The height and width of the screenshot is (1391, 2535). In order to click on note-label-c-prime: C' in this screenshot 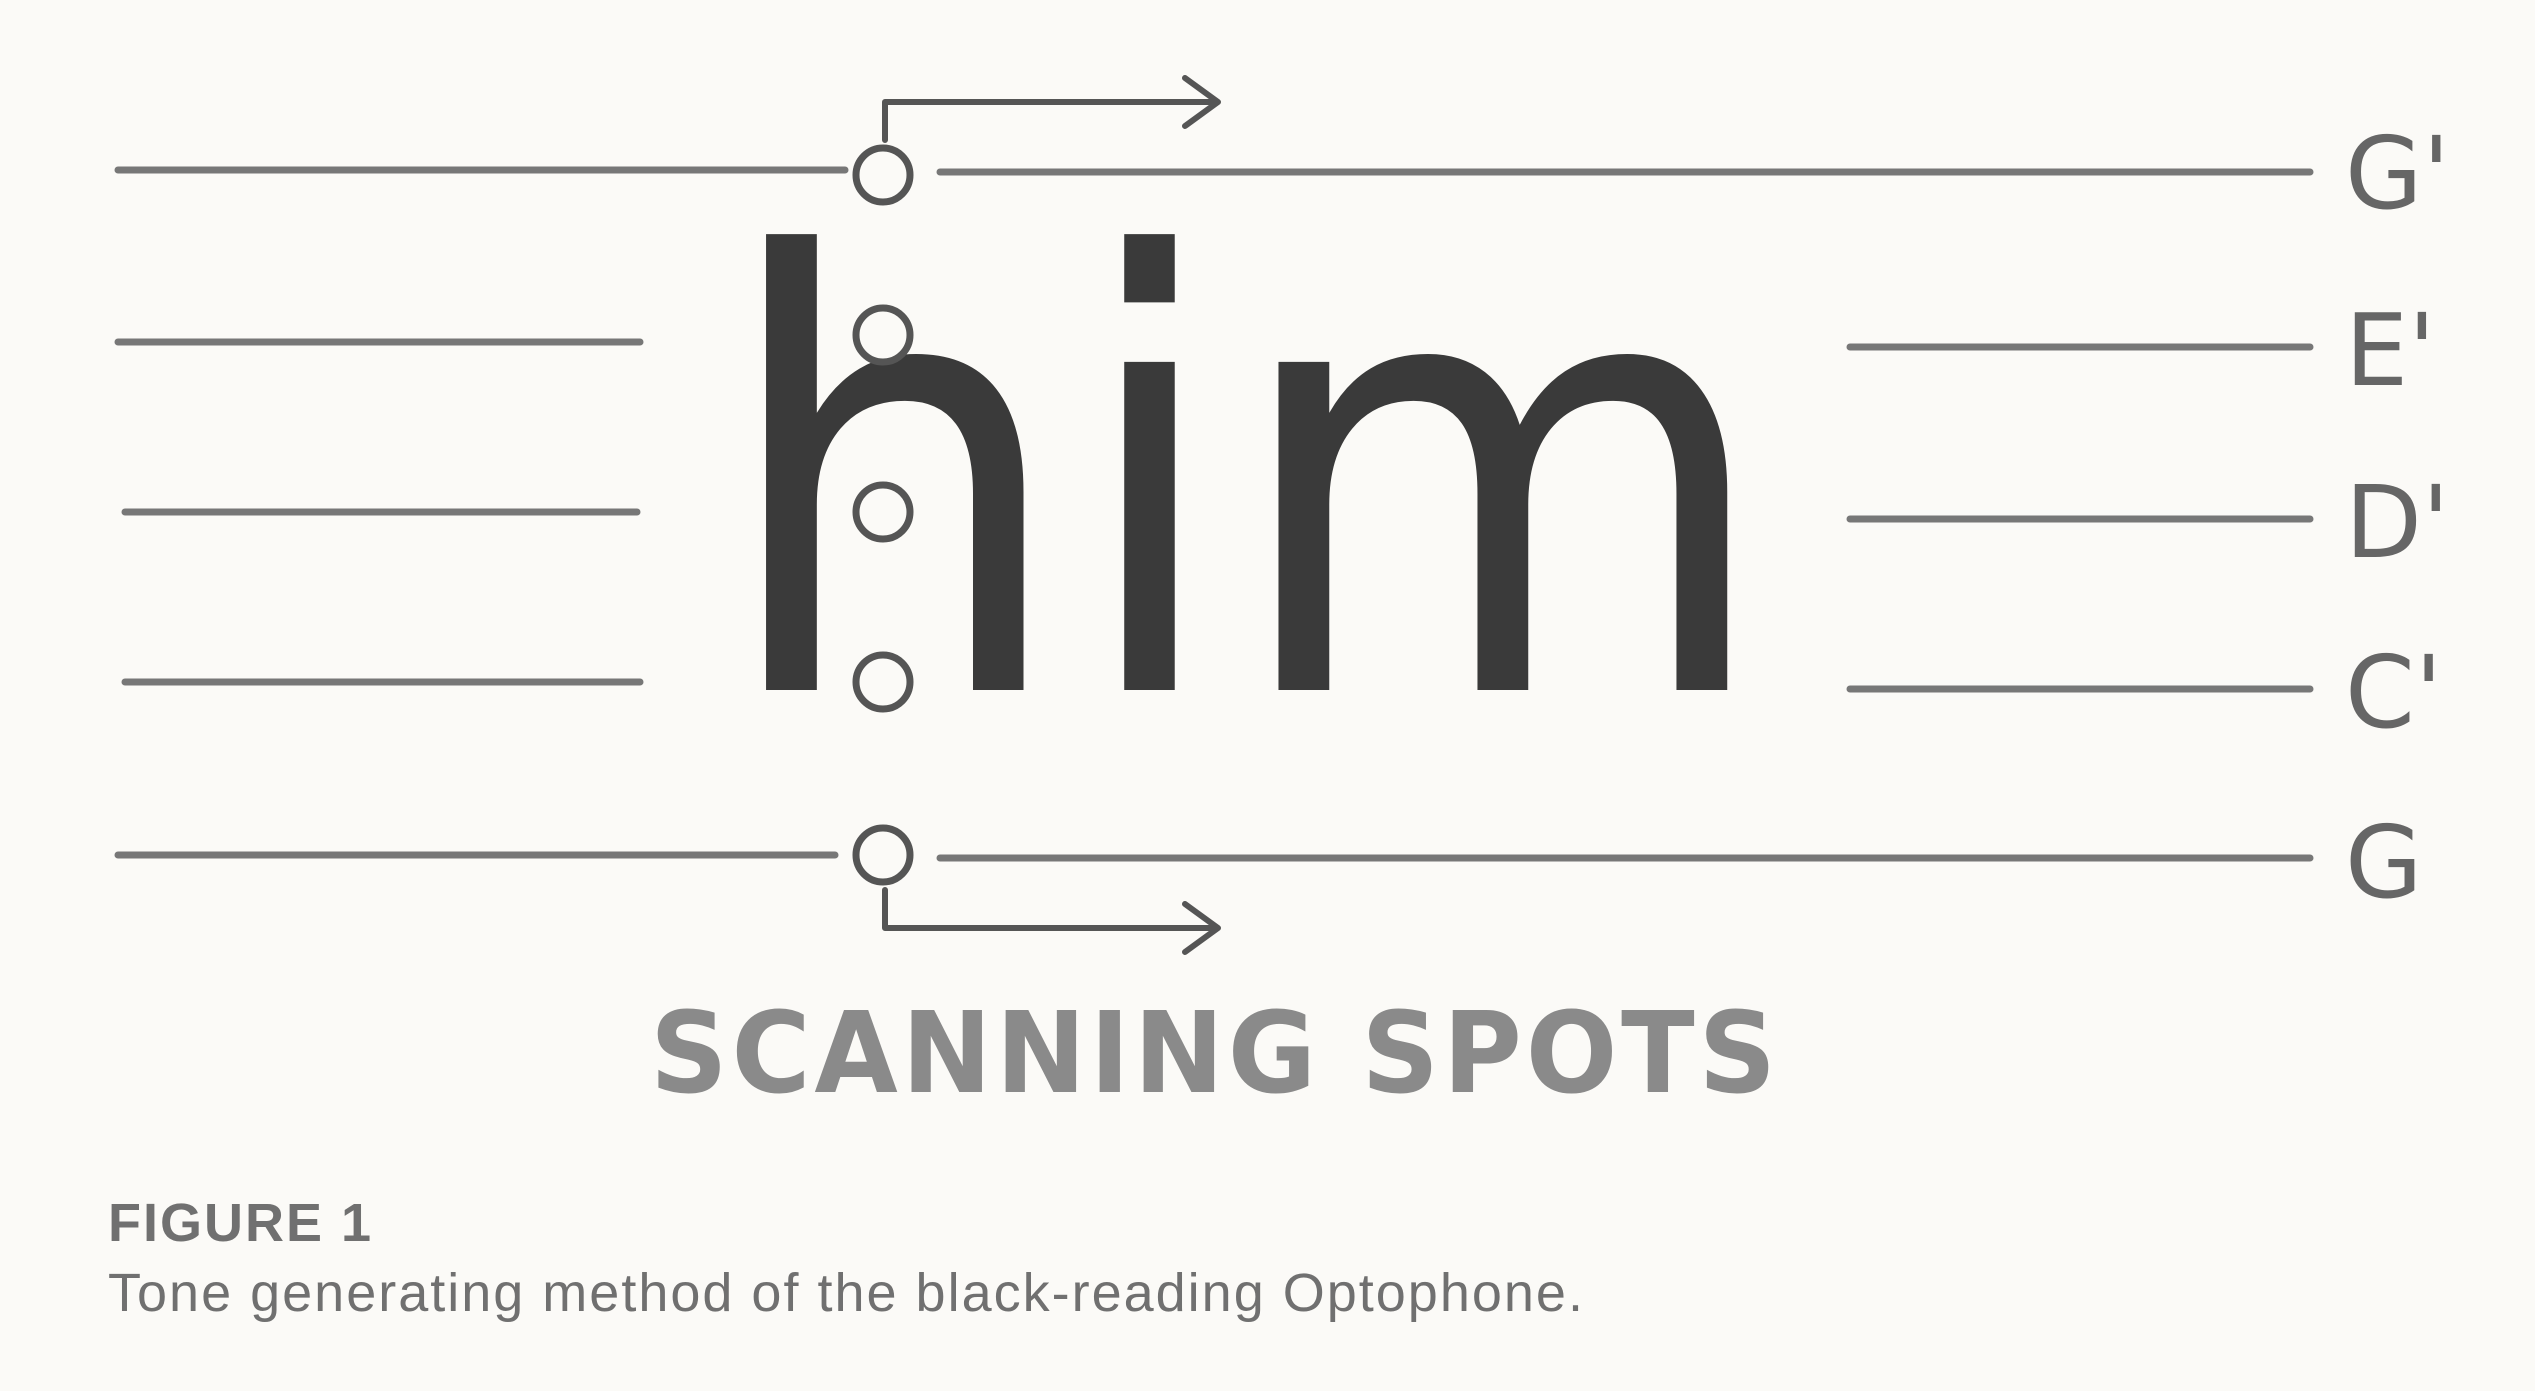, I will do `click(2393, 692)`.